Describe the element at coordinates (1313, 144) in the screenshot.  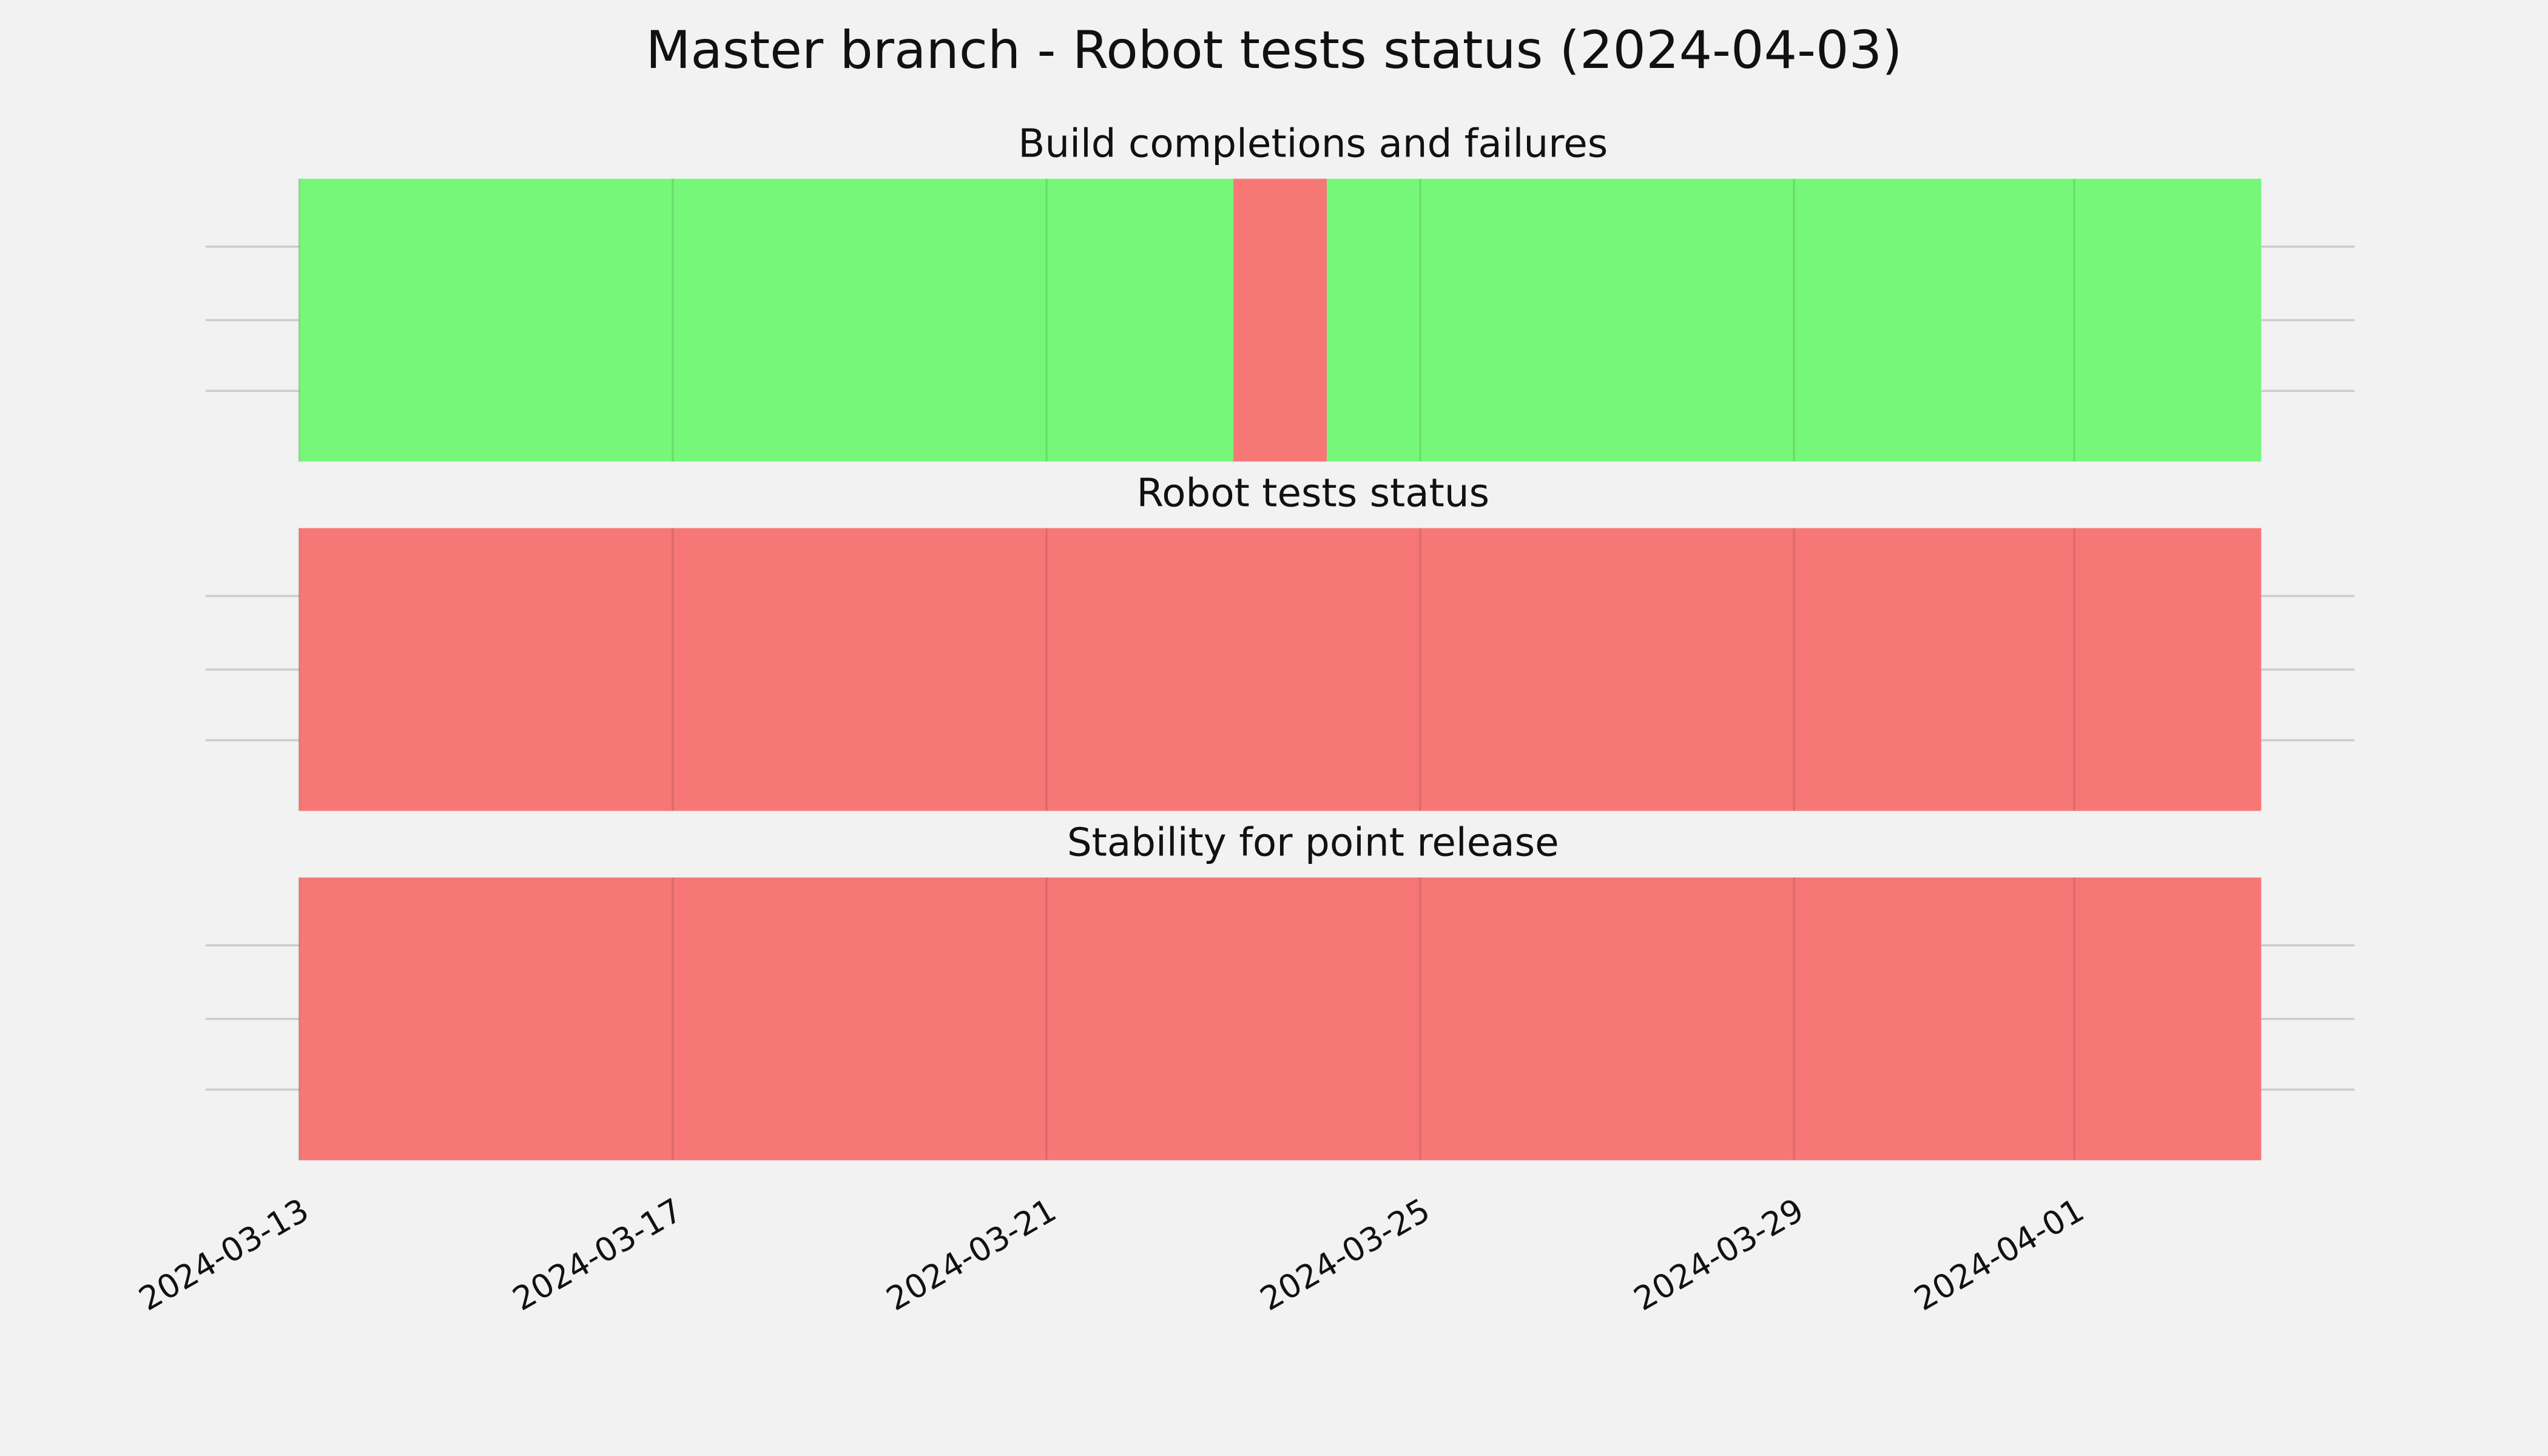
I see `panel-title: Build completions and failures` at that location.